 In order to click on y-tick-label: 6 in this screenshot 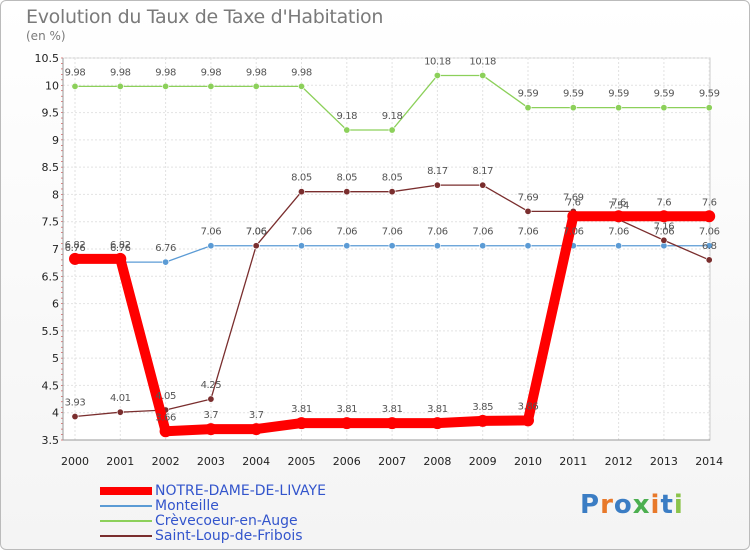, I will do `click(55, 304)`.